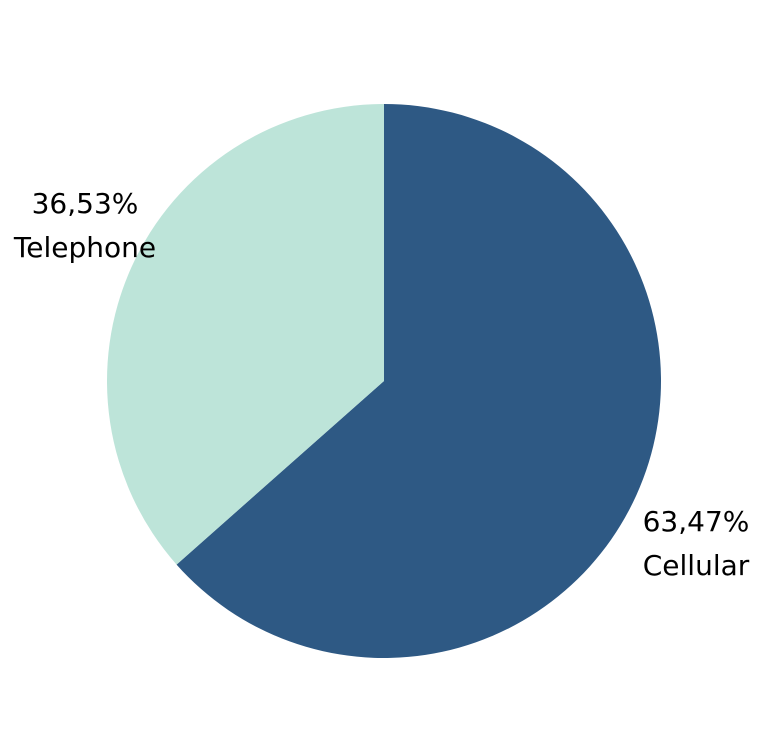 This screenshot has height=754, width=767. I want to click on slice-label-cellular-percent: 63,47%, so click(696, 521).